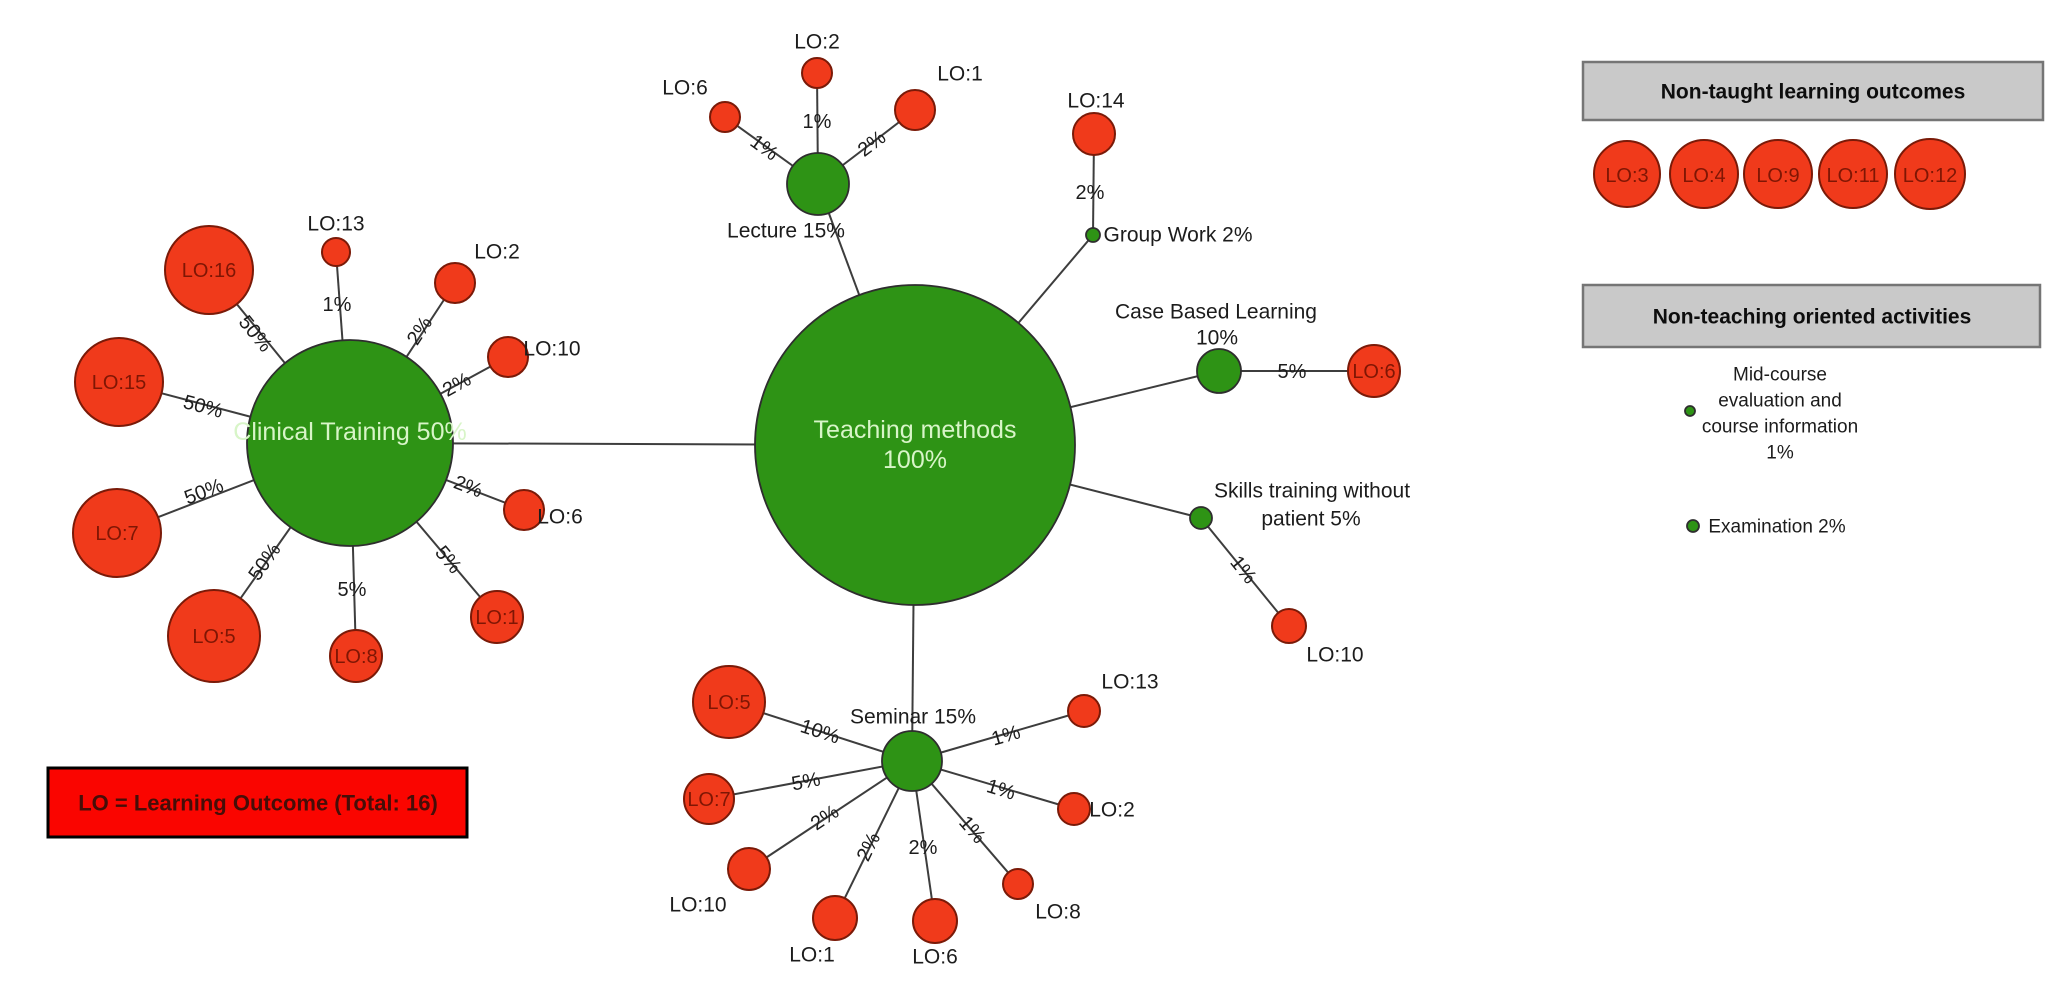 The image size is (2059, 1001). I want to click on clinical-training-title: Clinical Training 50%, so click(349, 432).